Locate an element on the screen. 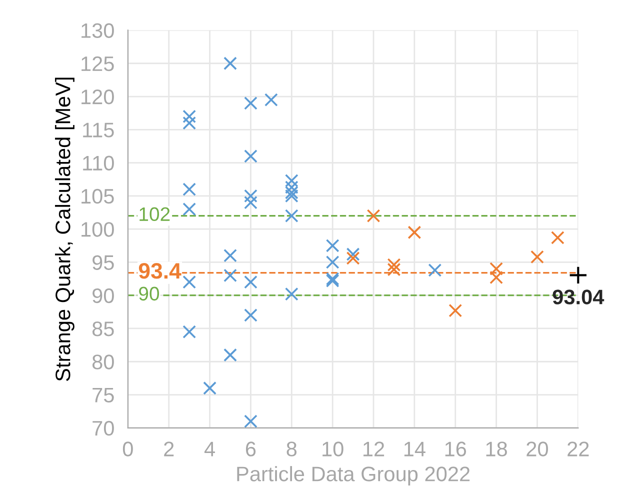 The width and height of the screenshot is (621, 504). x-axis-title: Particle Data Group 2022 is located at coordinates (353, 476).